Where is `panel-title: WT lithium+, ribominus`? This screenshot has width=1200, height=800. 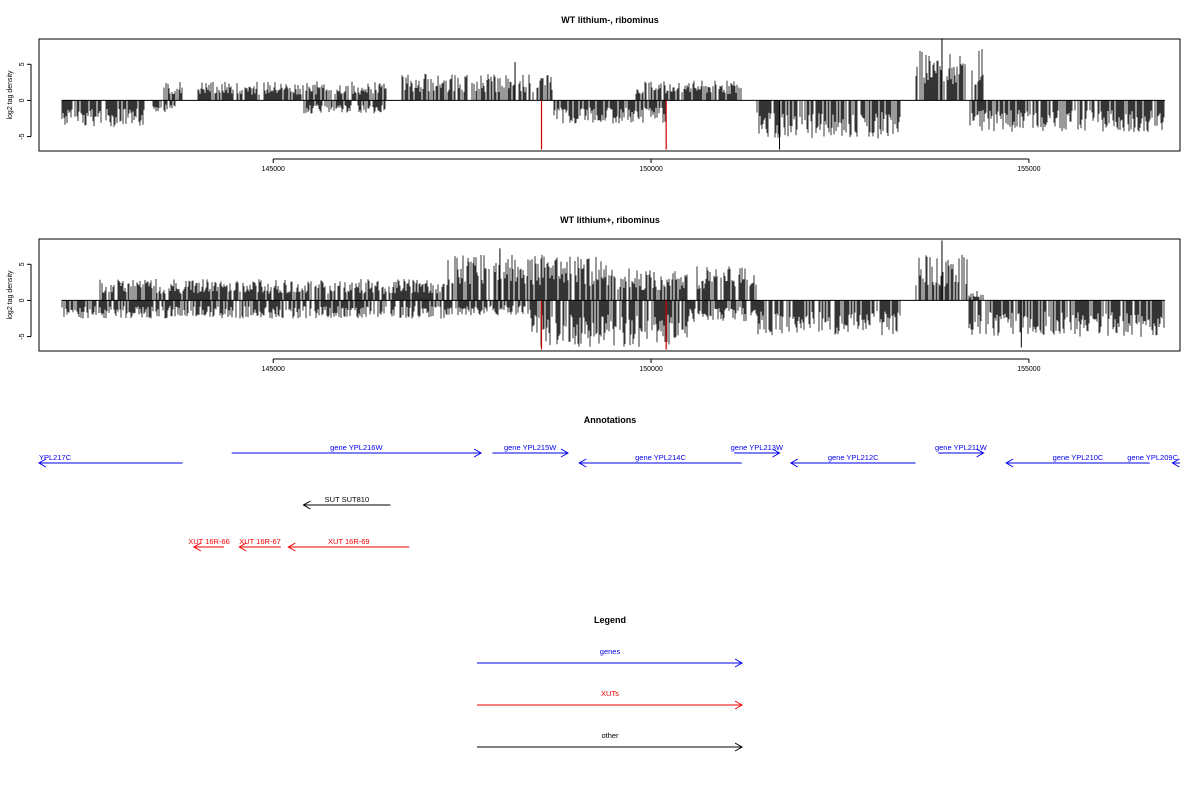
panel-title: WT lithium+, ribominus is located at coordinates (610, 220).